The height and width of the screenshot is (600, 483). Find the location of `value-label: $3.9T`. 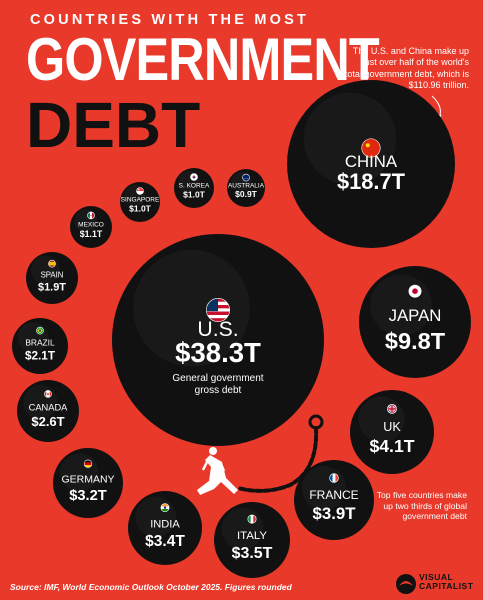

value-label: $3.9T is located at coordinates (335, 513).